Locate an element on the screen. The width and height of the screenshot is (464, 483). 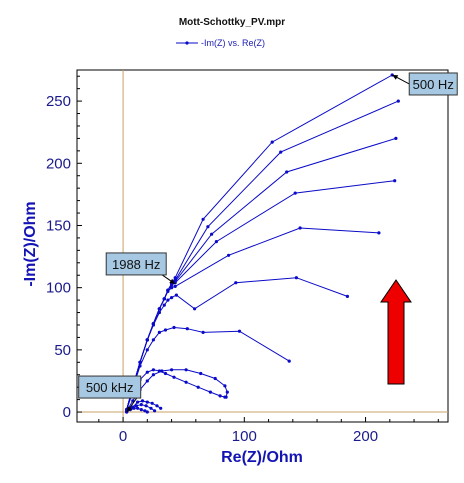
chart-title: Mott-Schottky_PV.mpr is located at coordinates (232, 22).